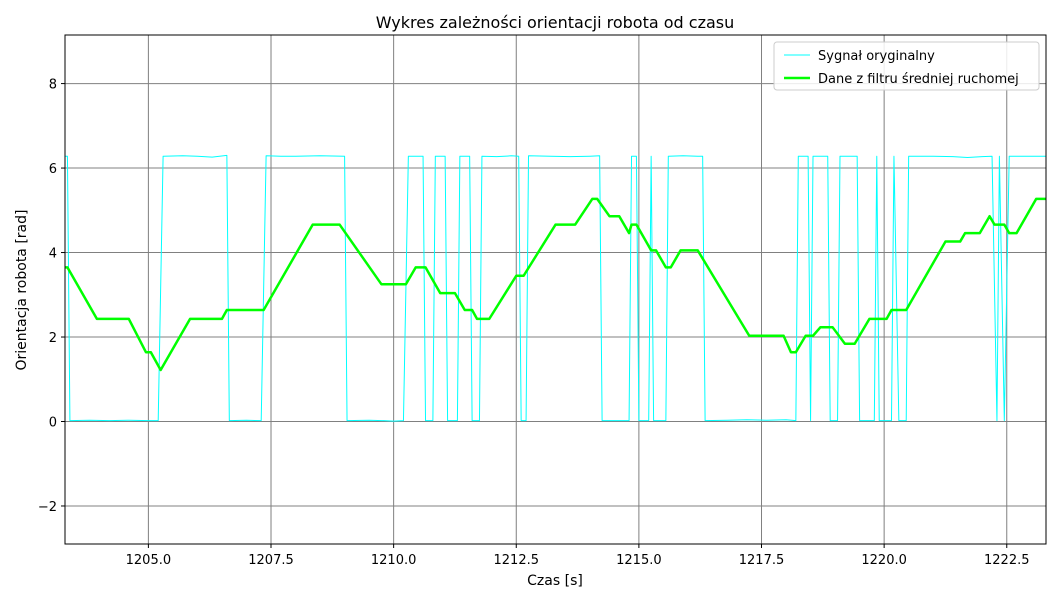 Image resolution: width=1061 pixels, height=600 pixels. Describe the element at coordinates (762, 560) in the screenshot. I see `x-tick-label: 1217.5` at that location.